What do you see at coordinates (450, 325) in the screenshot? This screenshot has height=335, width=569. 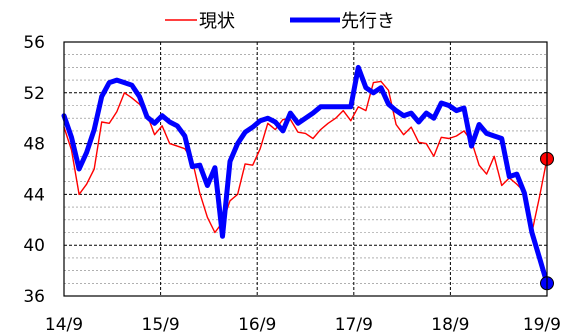 I see `x-tick-label: 18/9` at bounding box center [450, 325].